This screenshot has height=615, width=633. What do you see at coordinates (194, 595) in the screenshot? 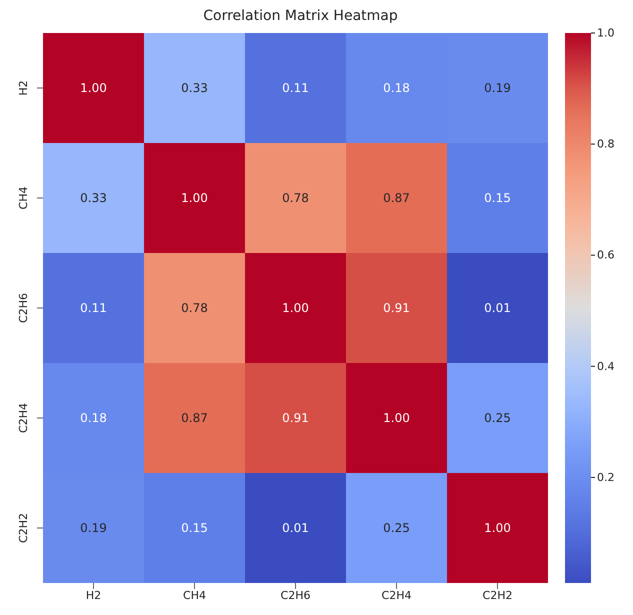
I see `x-tick-label: CH4` at bounding box center [194, 595].